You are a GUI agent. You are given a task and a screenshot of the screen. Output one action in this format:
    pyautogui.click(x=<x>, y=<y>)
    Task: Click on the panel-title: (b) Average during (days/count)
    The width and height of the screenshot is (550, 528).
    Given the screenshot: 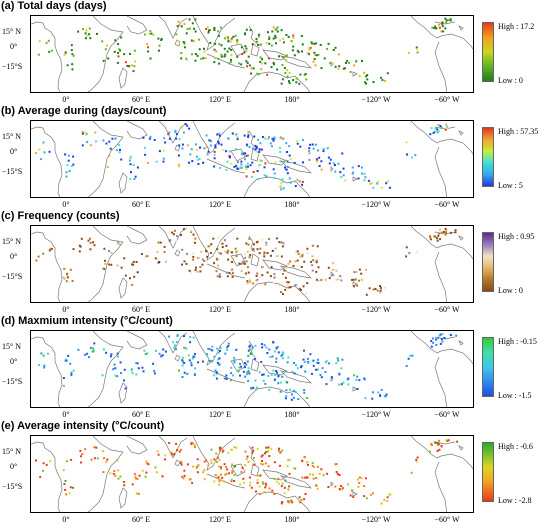 What is the action you would take?
    pyautogui.click(x=84, y=111)
    